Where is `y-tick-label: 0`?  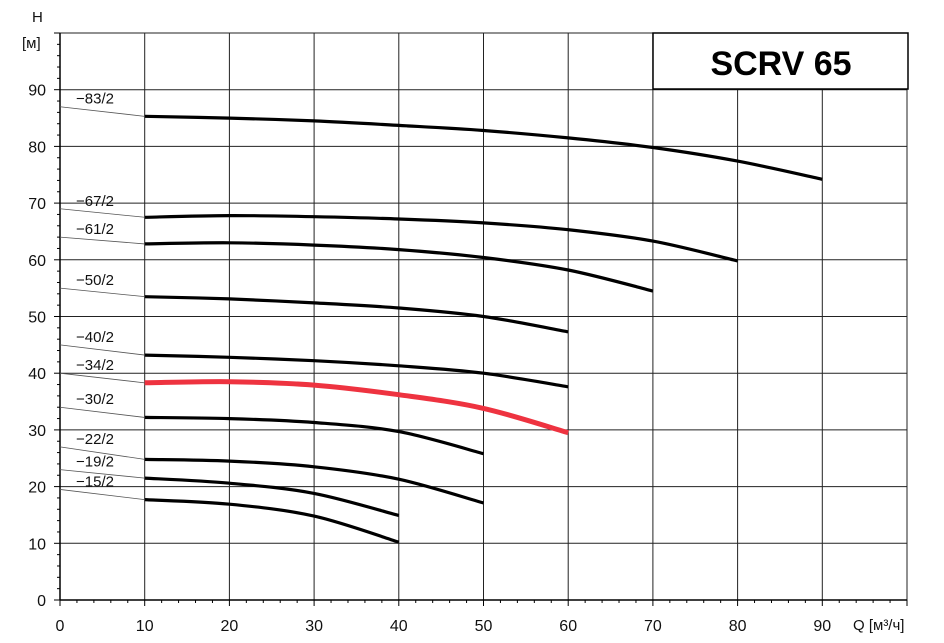 y-tick-label: 0 is located at coordinates (41, 601).